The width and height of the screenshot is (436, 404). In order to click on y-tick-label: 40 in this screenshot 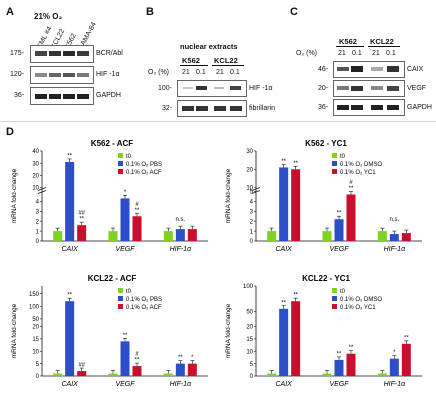, I will do `click(35, 152)`.